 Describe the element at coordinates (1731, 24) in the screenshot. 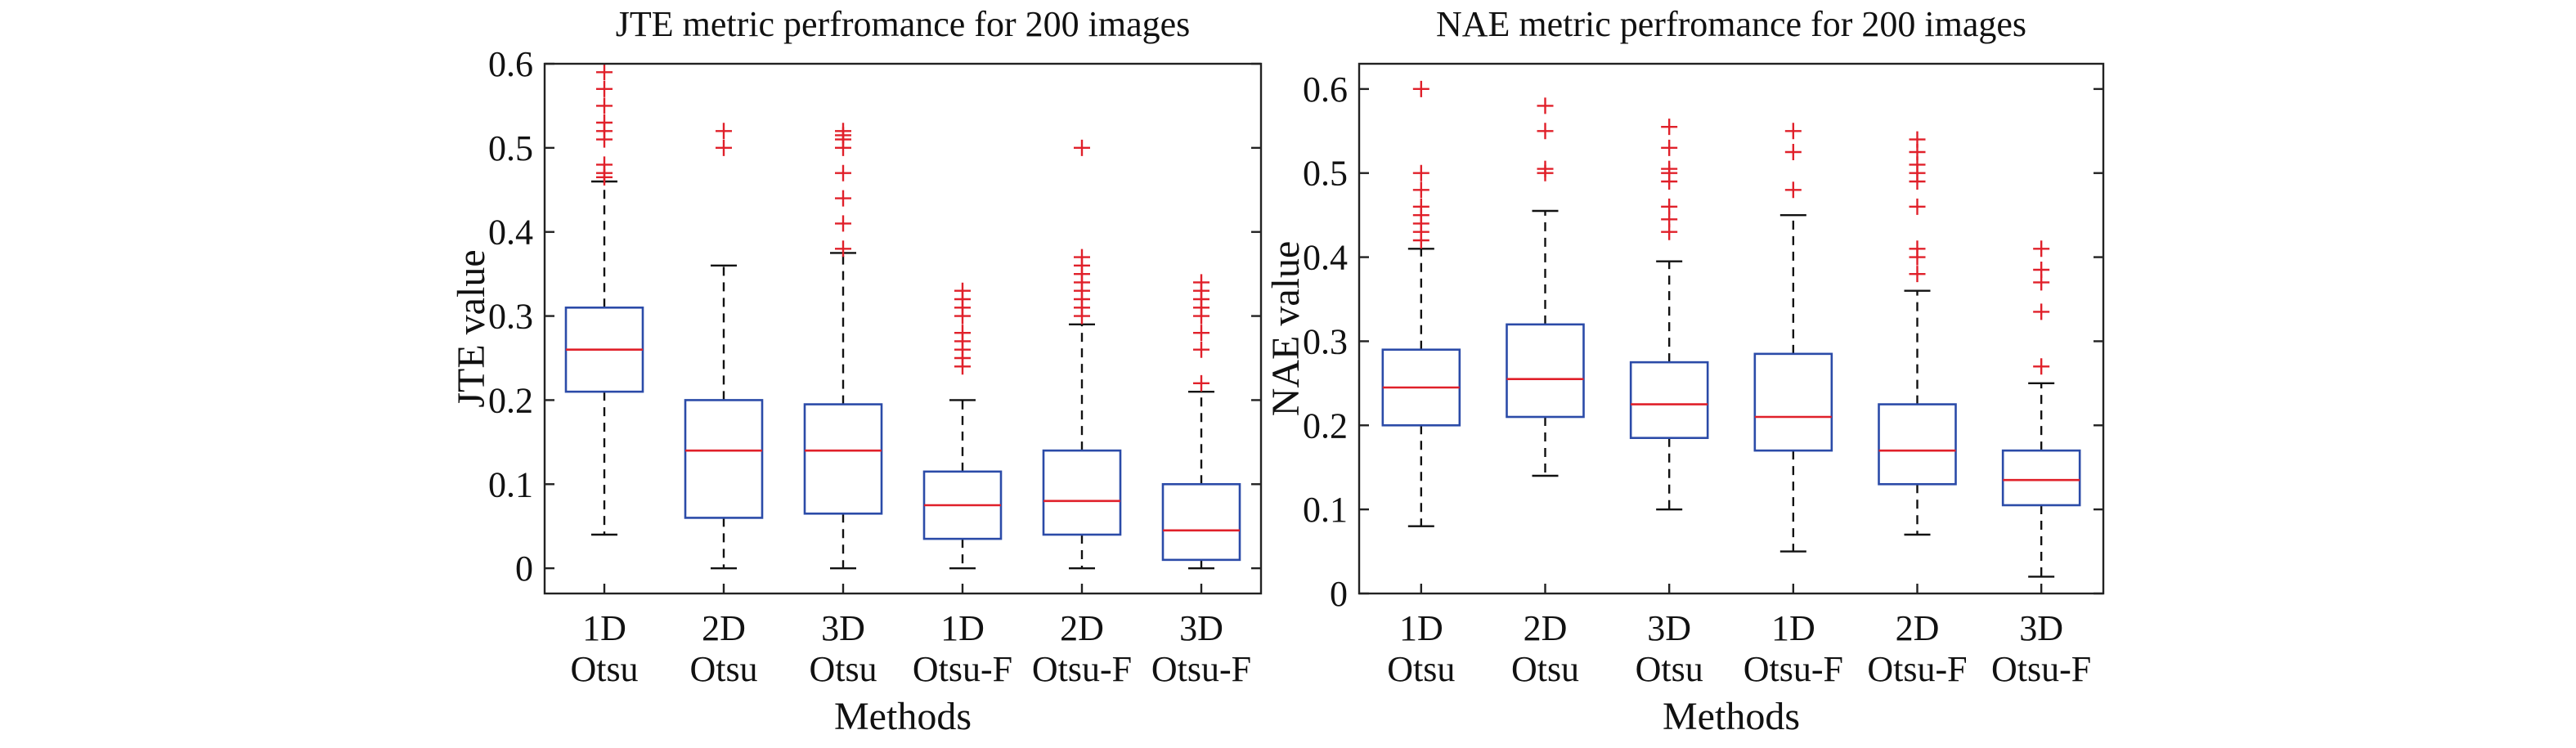

I see `chart-title: NAE metric perfromance for 200 images` at that location.